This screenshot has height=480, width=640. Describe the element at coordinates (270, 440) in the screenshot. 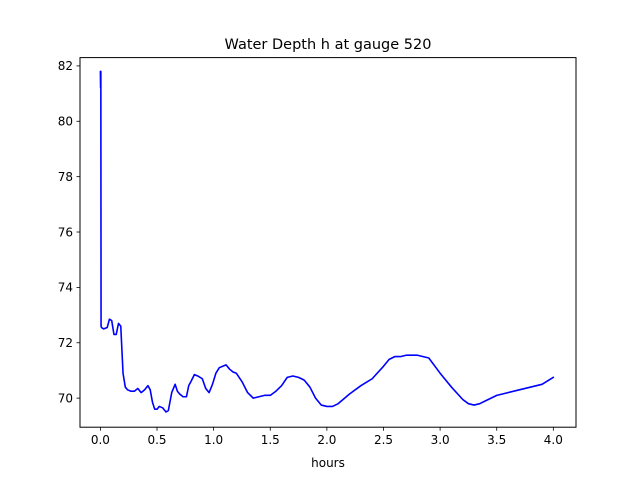

I see `x-tick-label: 1.5` at that location.